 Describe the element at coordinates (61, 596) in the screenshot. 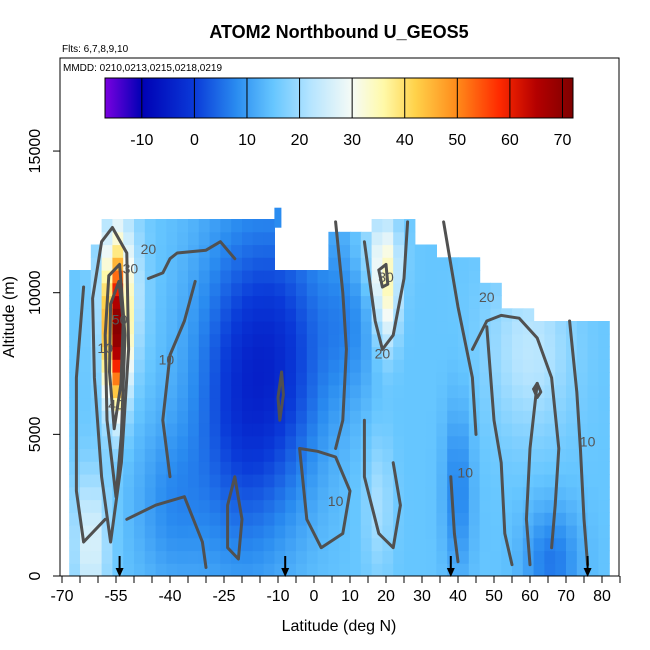

I see `x-tick-label: -70` at that location.